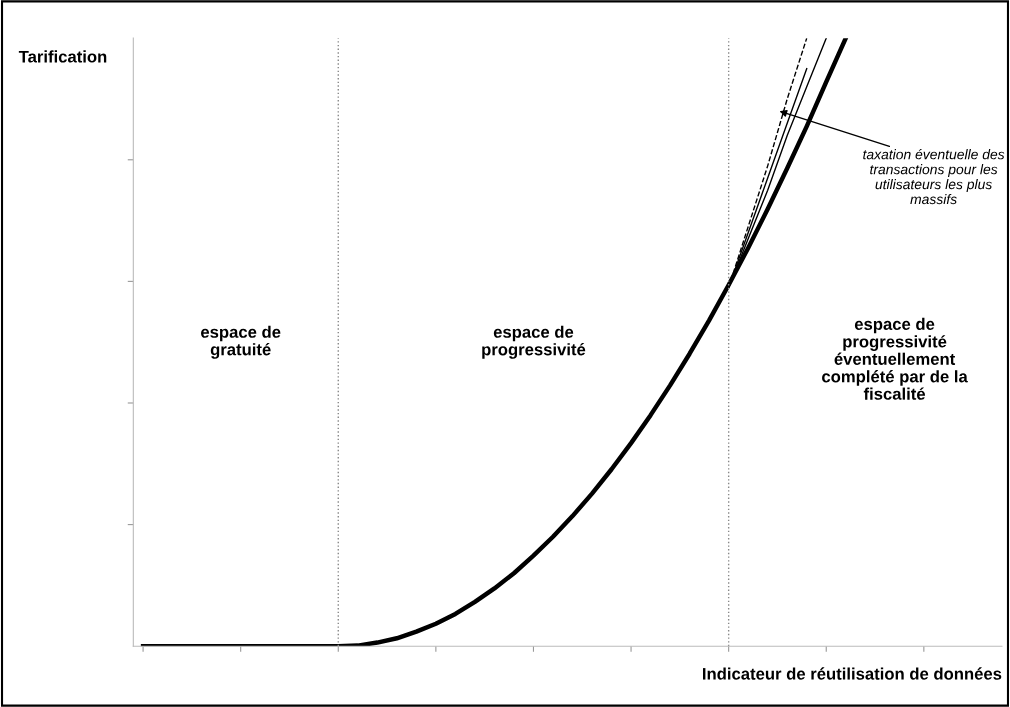  I want to click on annotation: espace de gratuité, so click(241, 342).